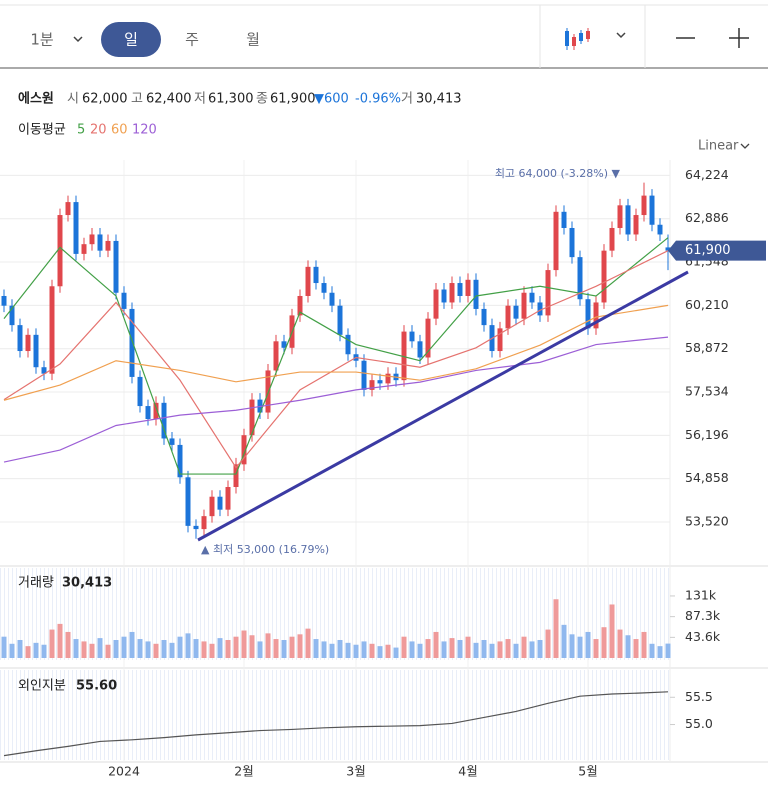 The image size is (768, 806). What do you see at coordinates (467, 771) in the screenshot?
I see `x-tick-label: 4월` at bounding box center [467, 771].